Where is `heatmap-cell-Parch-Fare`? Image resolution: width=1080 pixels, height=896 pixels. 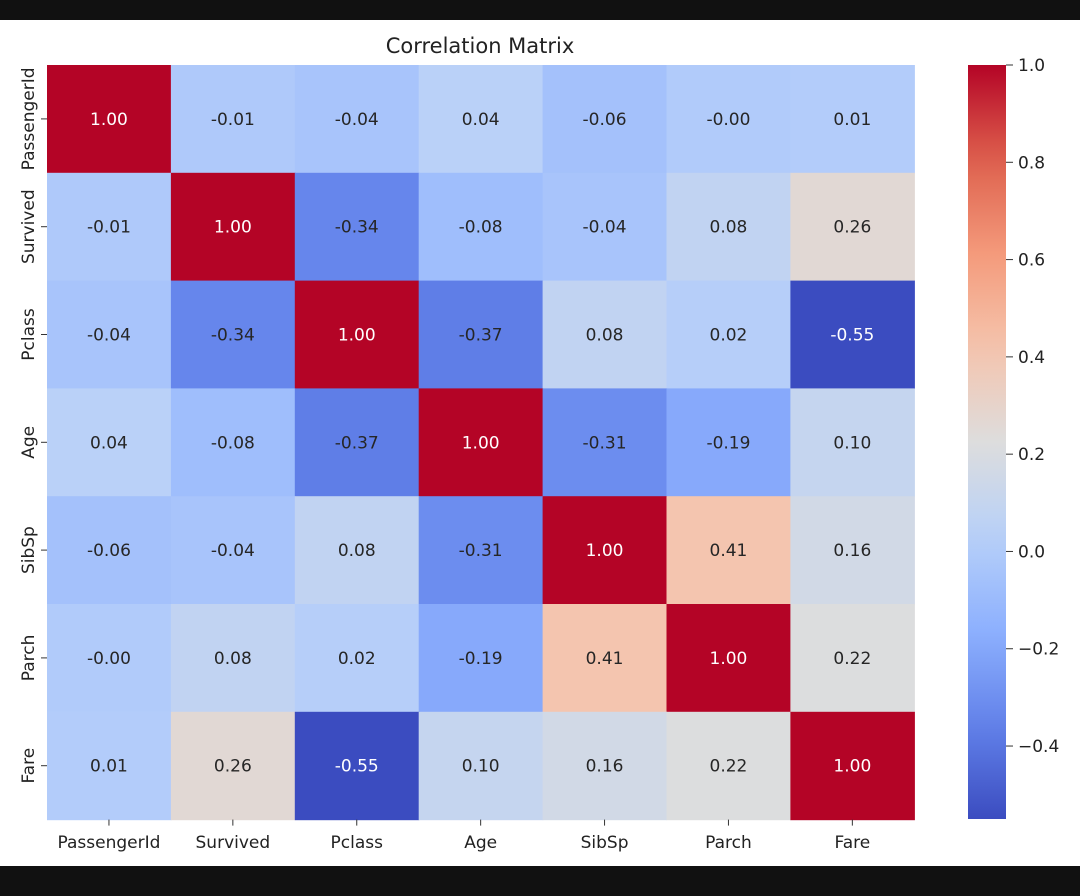
heatmap-cell-Parch-Fare is located at coordinates (852, 658).